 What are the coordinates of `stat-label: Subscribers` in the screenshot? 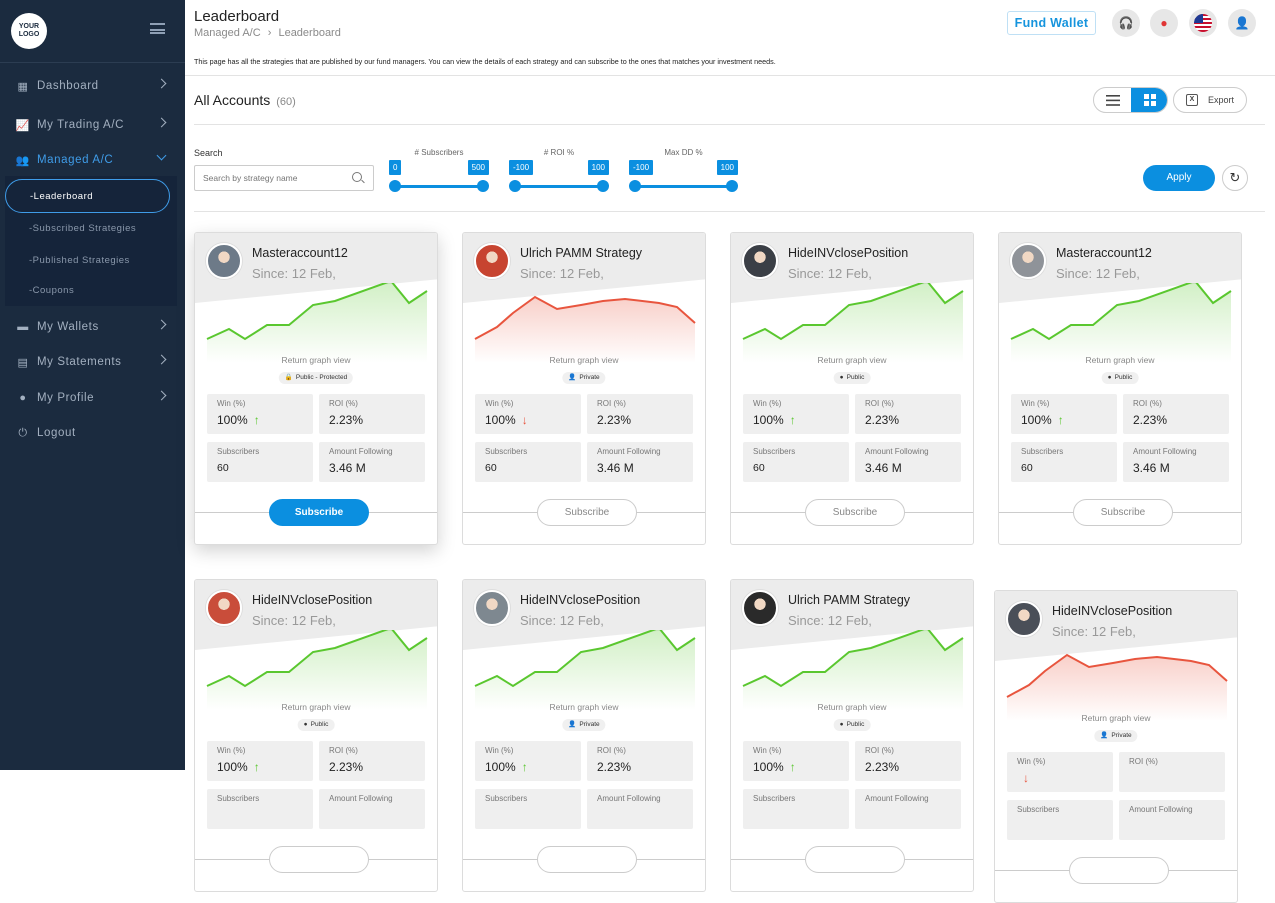 It's located at (238, 798).